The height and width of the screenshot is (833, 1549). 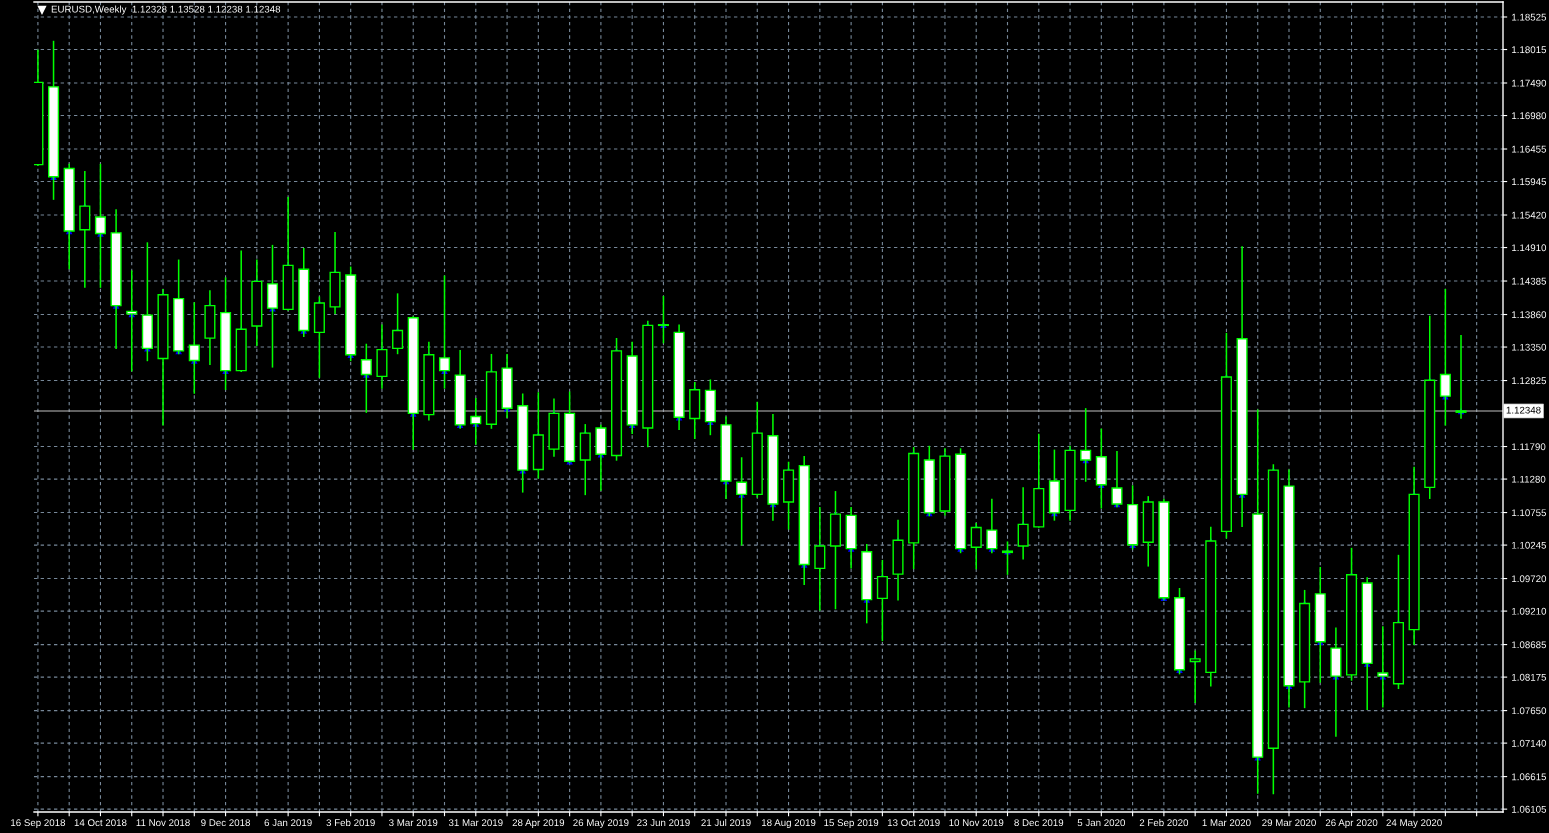 I want to click on chart-title: EURUSD,Weekly 1.12328 1.13528 1.12238 1.12348, so click(x=166, y=10).